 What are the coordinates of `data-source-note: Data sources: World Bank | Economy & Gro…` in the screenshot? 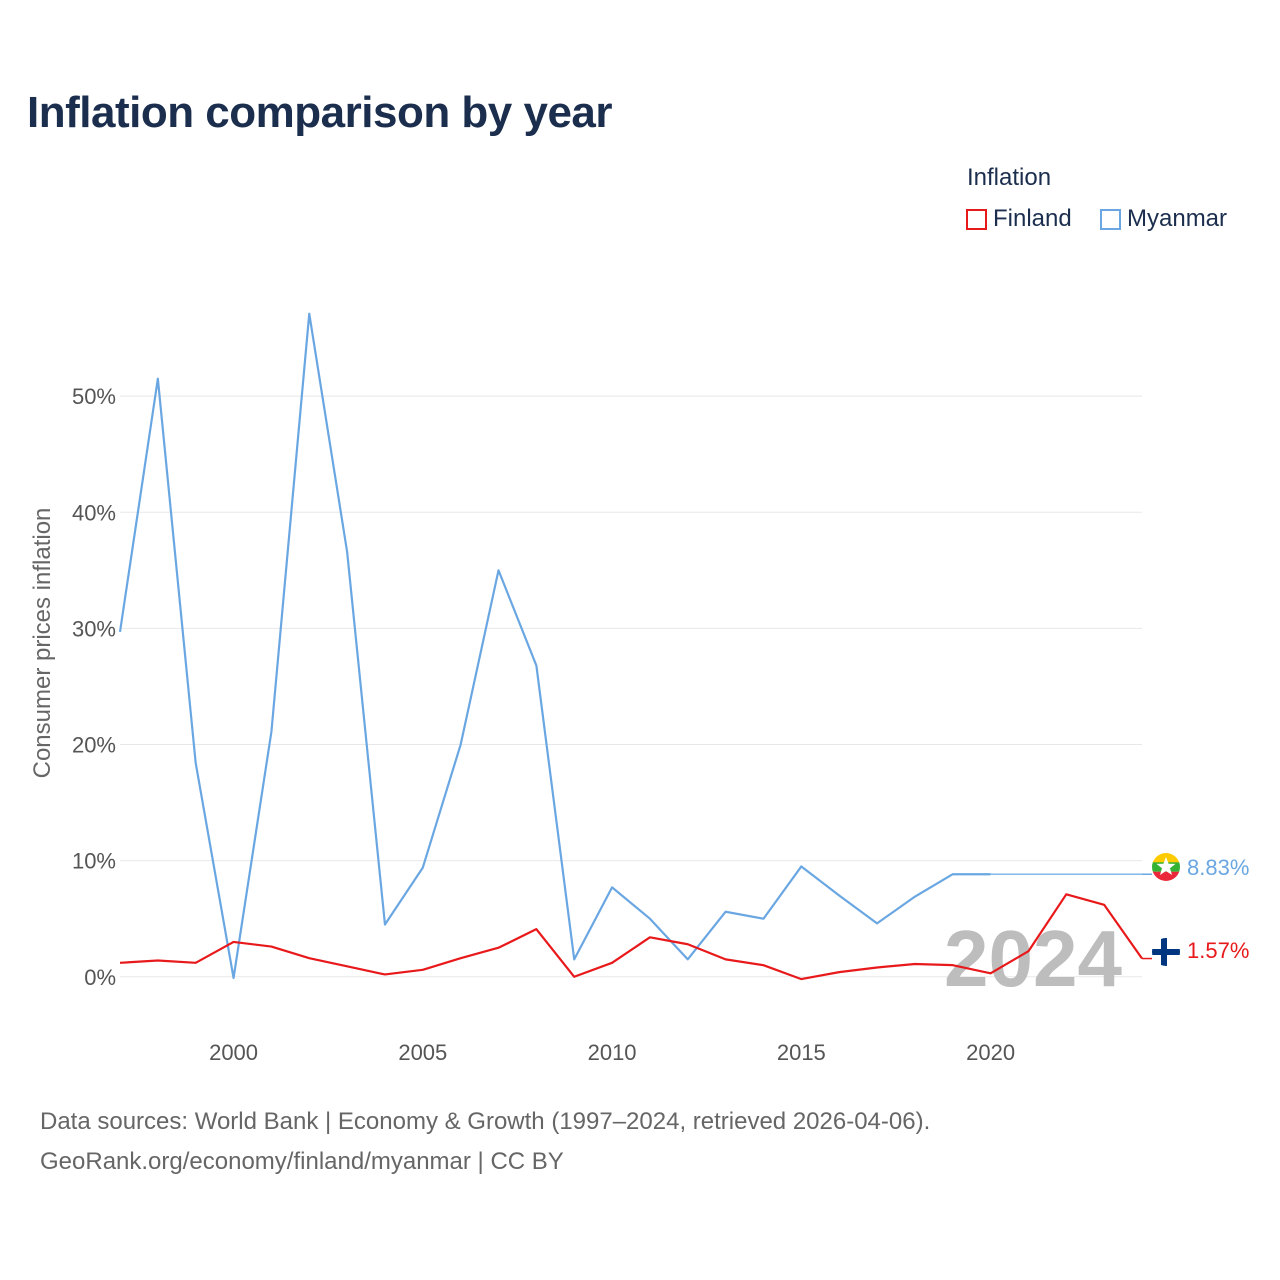 It's located at (485, 1121).